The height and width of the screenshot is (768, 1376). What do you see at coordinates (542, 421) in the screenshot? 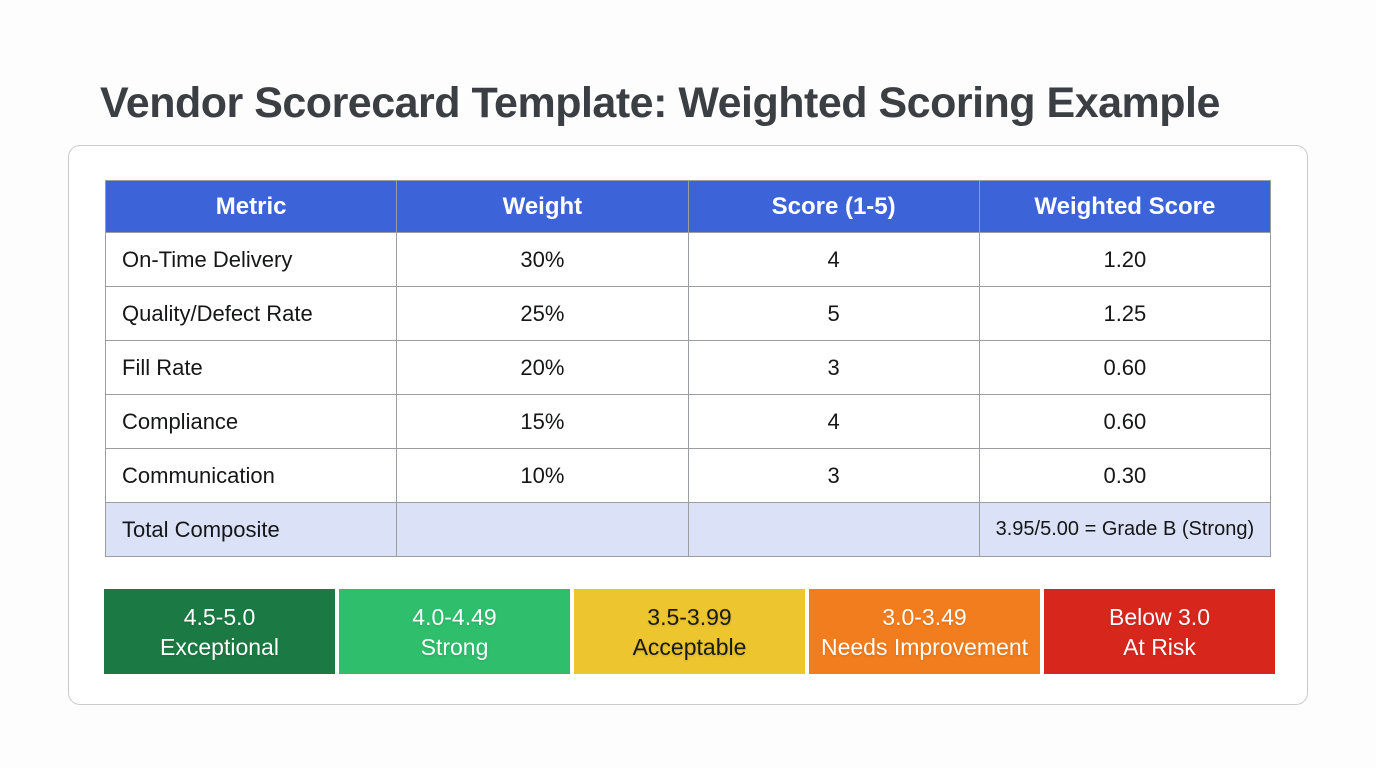
I see `weight-cell: 15%` at bounding box center [542, 421].